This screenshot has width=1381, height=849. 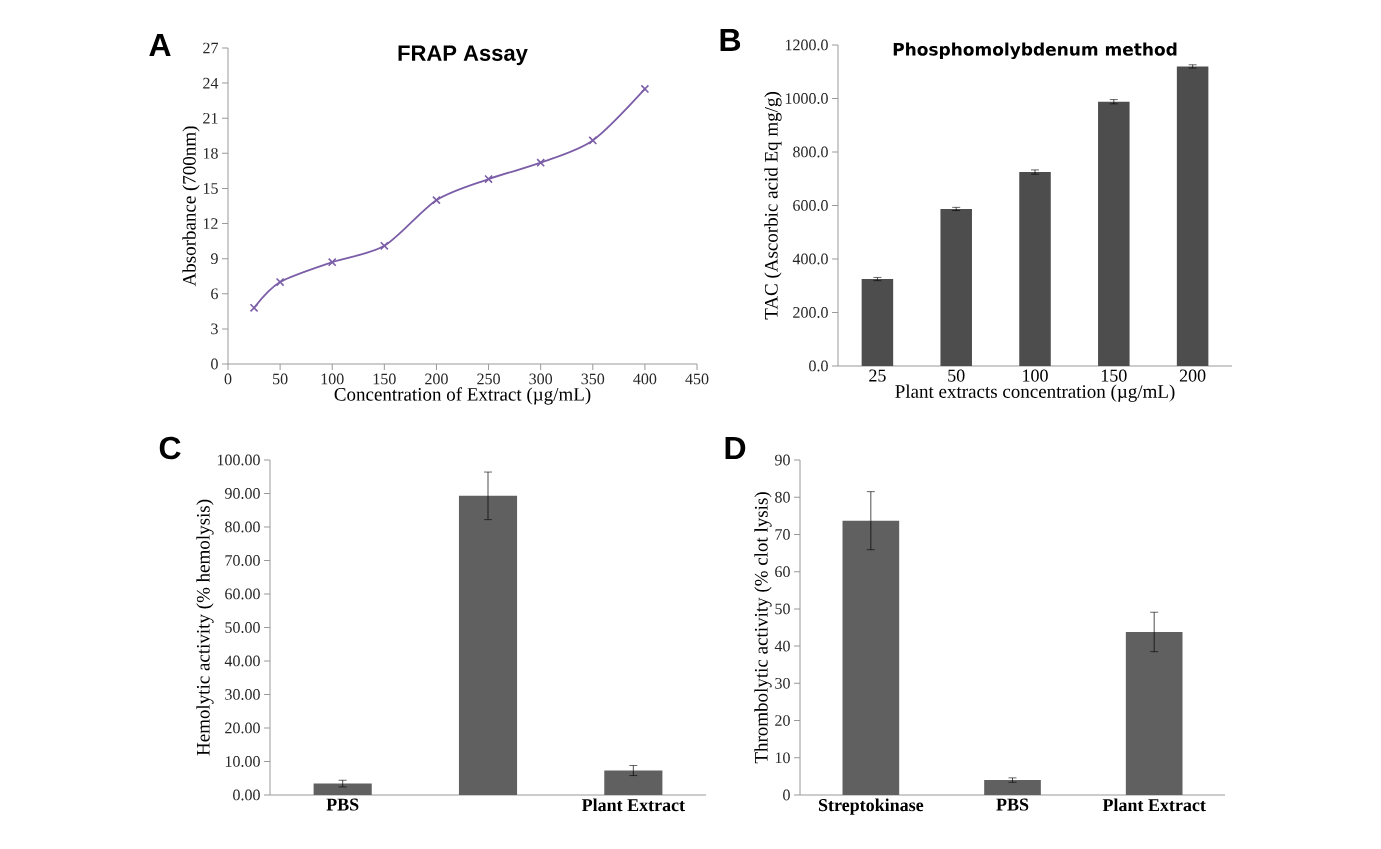 What do you see at coordinates (242, 560) in the screenshot?
I see `y-tick-label: 70.00` at bounding box center [242, 560].